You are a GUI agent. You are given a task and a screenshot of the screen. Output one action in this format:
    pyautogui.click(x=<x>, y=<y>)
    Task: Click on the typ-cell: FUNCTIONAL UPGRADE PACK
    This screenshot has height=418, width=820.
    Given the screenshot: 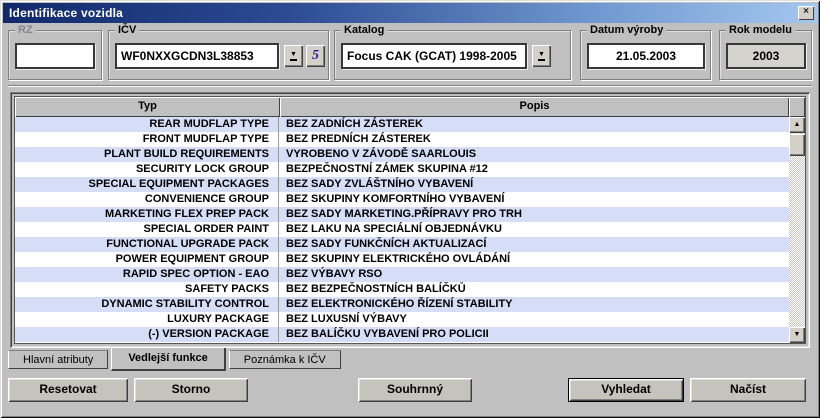 What is the action you would take?
    pyautogui.click(x=147, y=244)
    